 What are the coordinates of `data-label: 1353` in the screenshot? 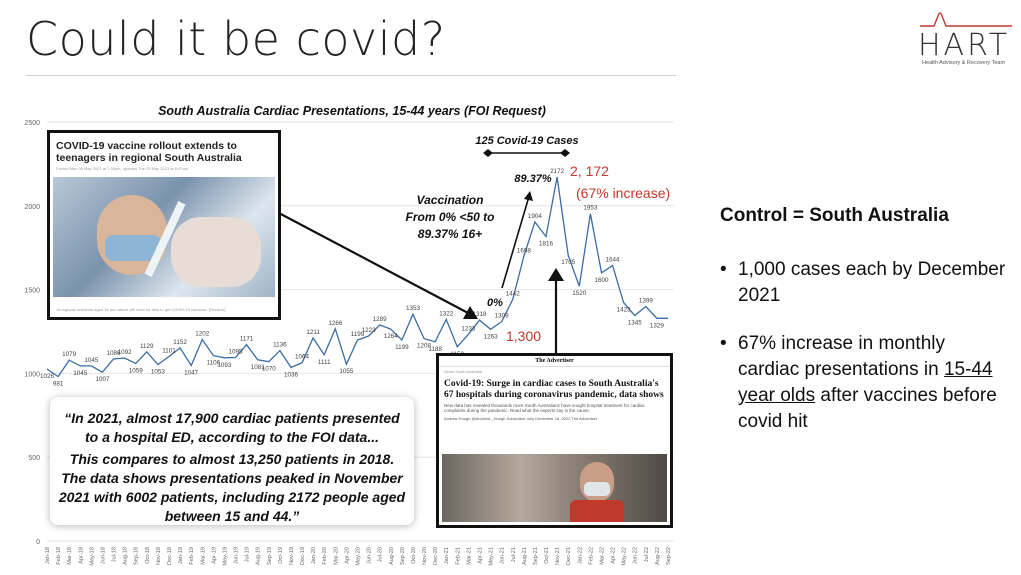 It's located at (413, 308).